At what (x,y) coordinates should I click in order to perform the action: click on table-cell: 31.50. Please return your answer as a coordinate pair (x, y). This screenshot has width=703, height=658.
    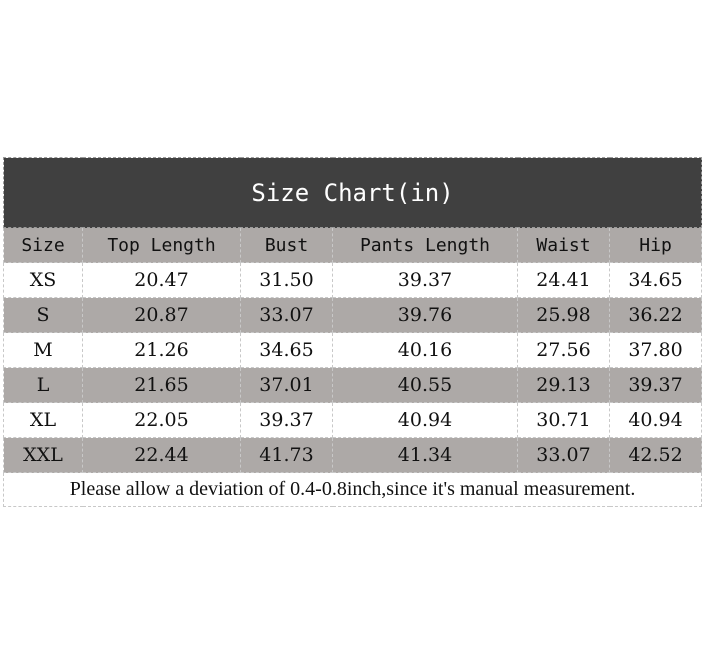
    Looking at the image, I should click on (286, 280).